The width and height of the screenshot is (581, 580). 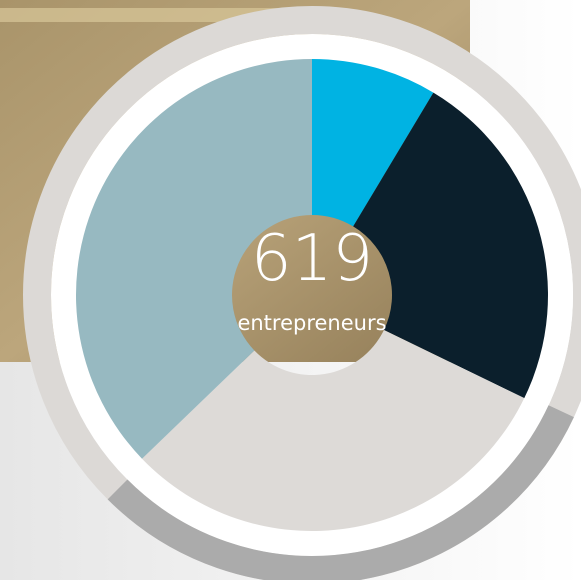 I want to click on donut-segment, so click(x=373, y=143).